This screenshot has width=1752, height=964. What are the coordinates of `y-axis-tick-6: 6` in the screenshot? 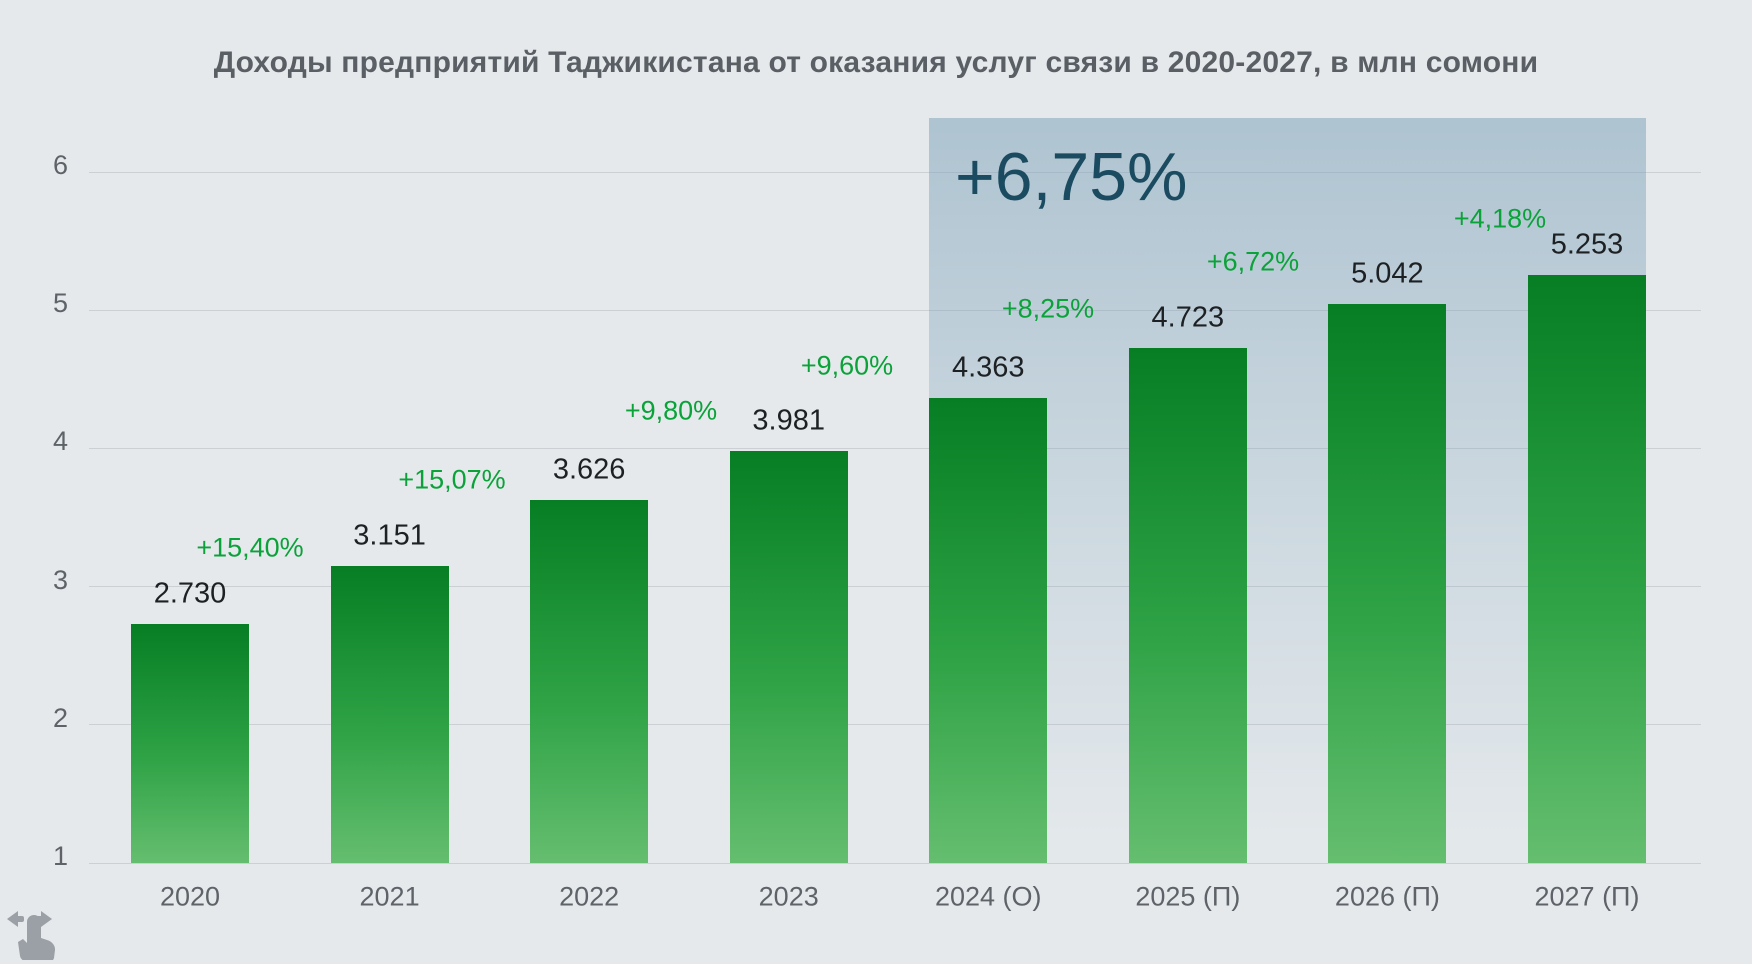 It's located at (60, 165).